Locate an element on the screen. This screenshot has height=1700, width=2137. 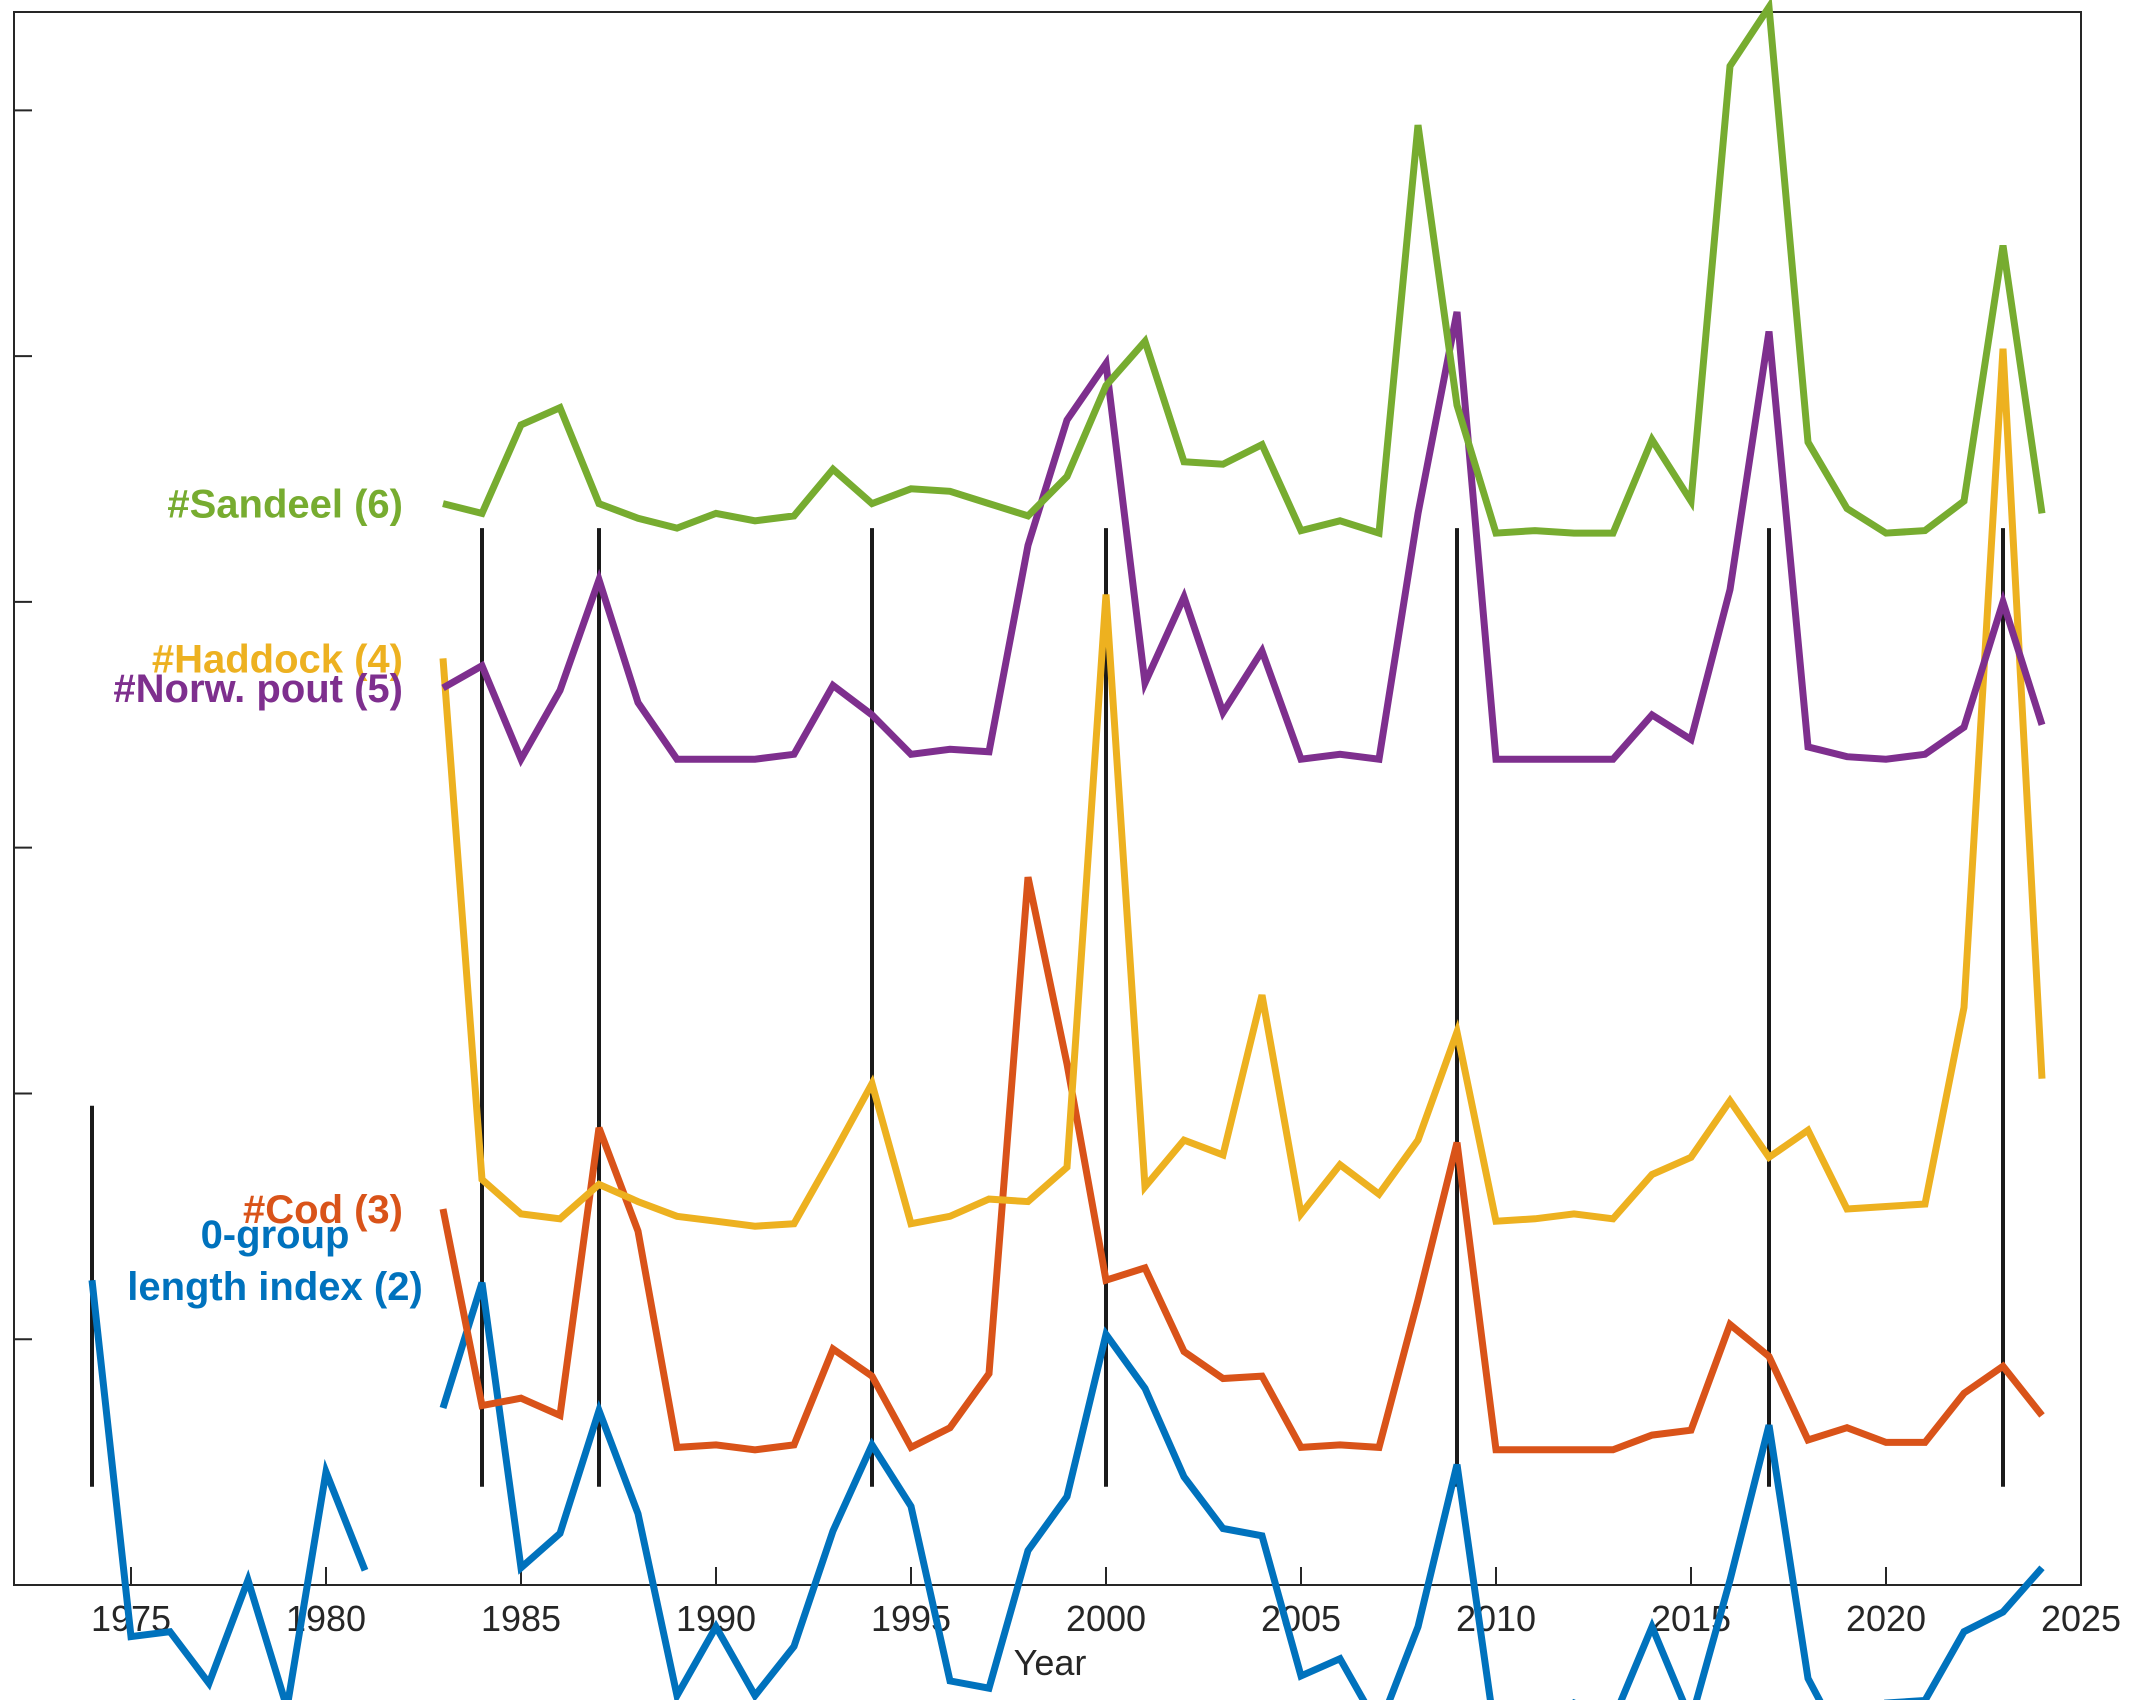
y-axis-ticks is located at coordinates (23, 725).